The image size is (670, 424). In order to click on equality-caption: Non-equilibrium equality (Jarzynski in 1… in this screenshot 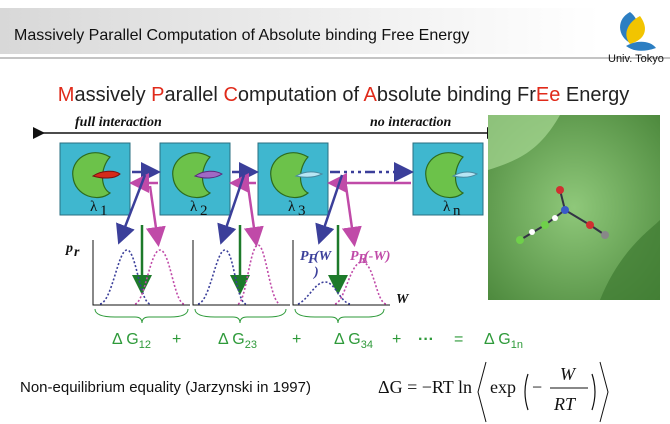, I will do `click(165, 387)`.